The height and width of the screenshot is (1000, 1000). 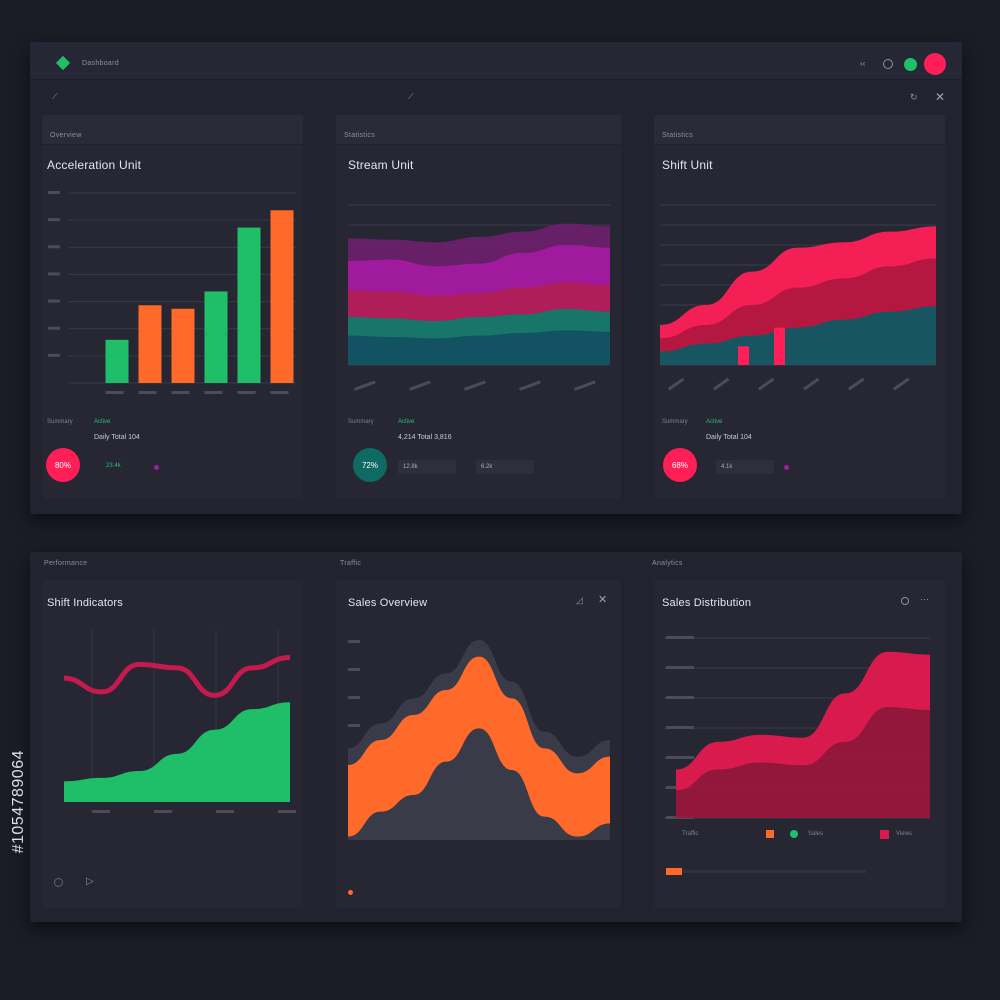 What do you see at coordinates (63, 63) in the screenshot?
I see `app-logo-icon` at bounding box center [63, 63].